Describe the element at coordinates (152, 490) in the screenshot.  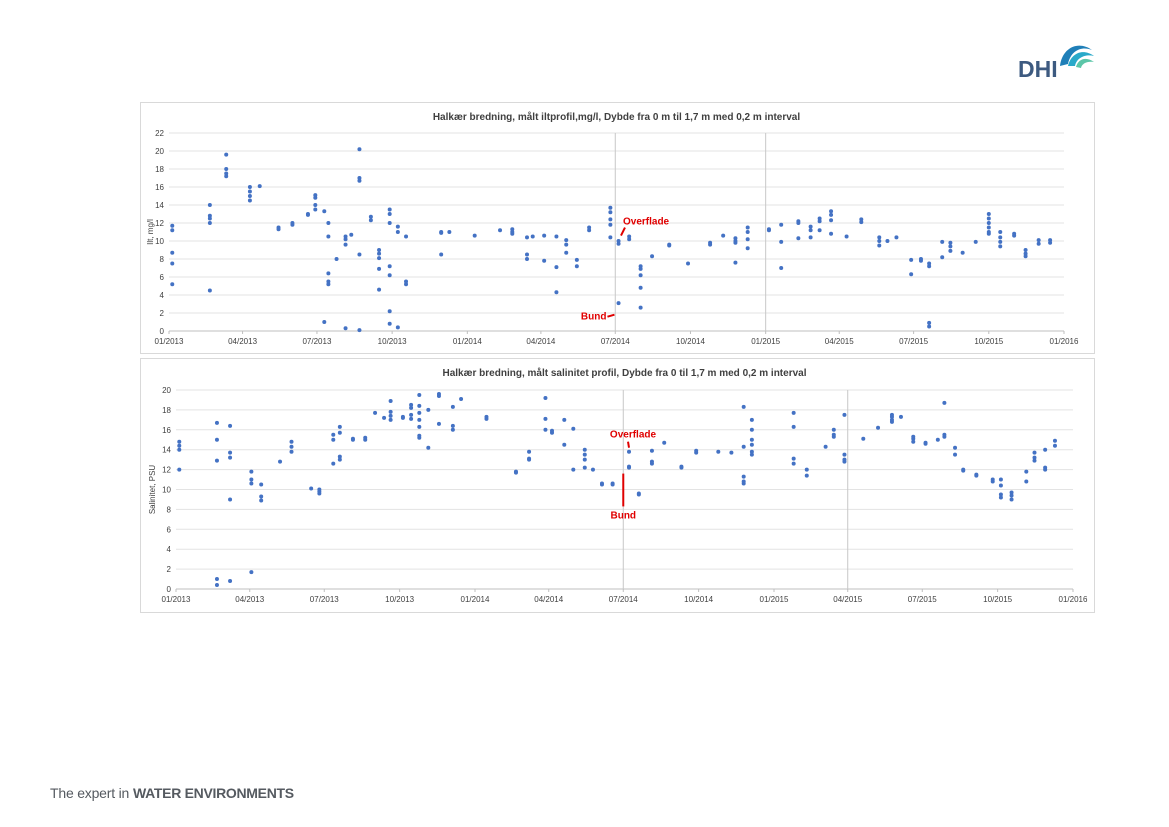
I see `y-axis-label: Salinitet, PSU` at that location.